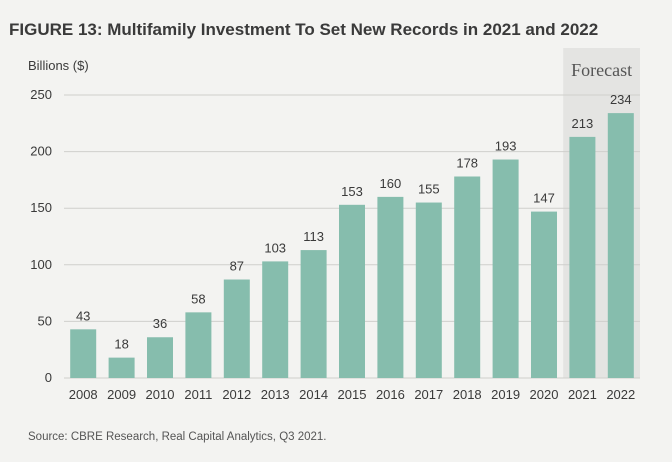 The width and height of the screenshot is (672, 462). Describe the element at coordinates (352, 291) in the screenshot. I see `bar-2015` at that location.